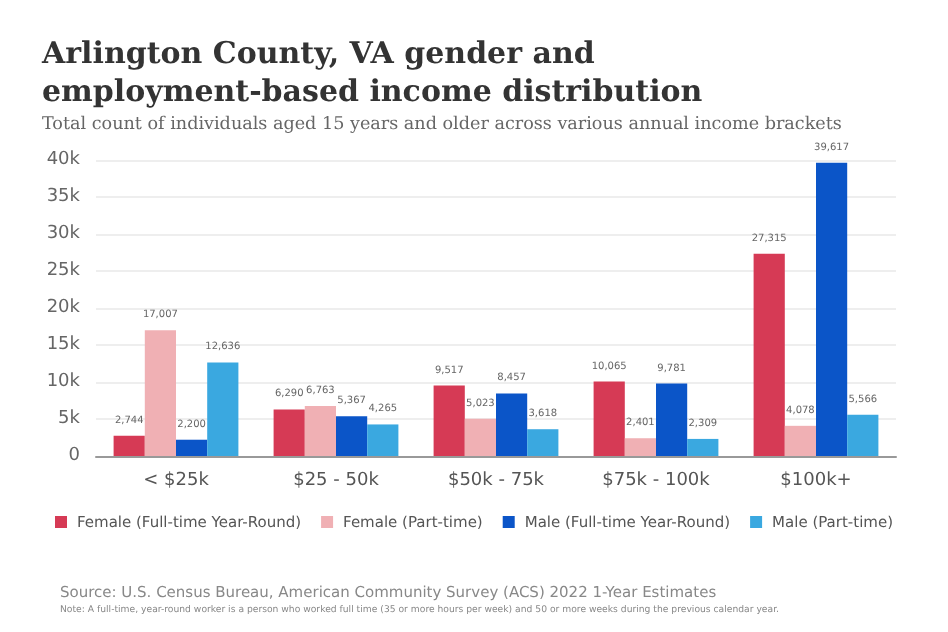  Describe the element at coordinates (442, 125) in the screenshot. I see `chart-subtitle: Total count of individuals aged 15 years and older across various annual income brackets` at that location.